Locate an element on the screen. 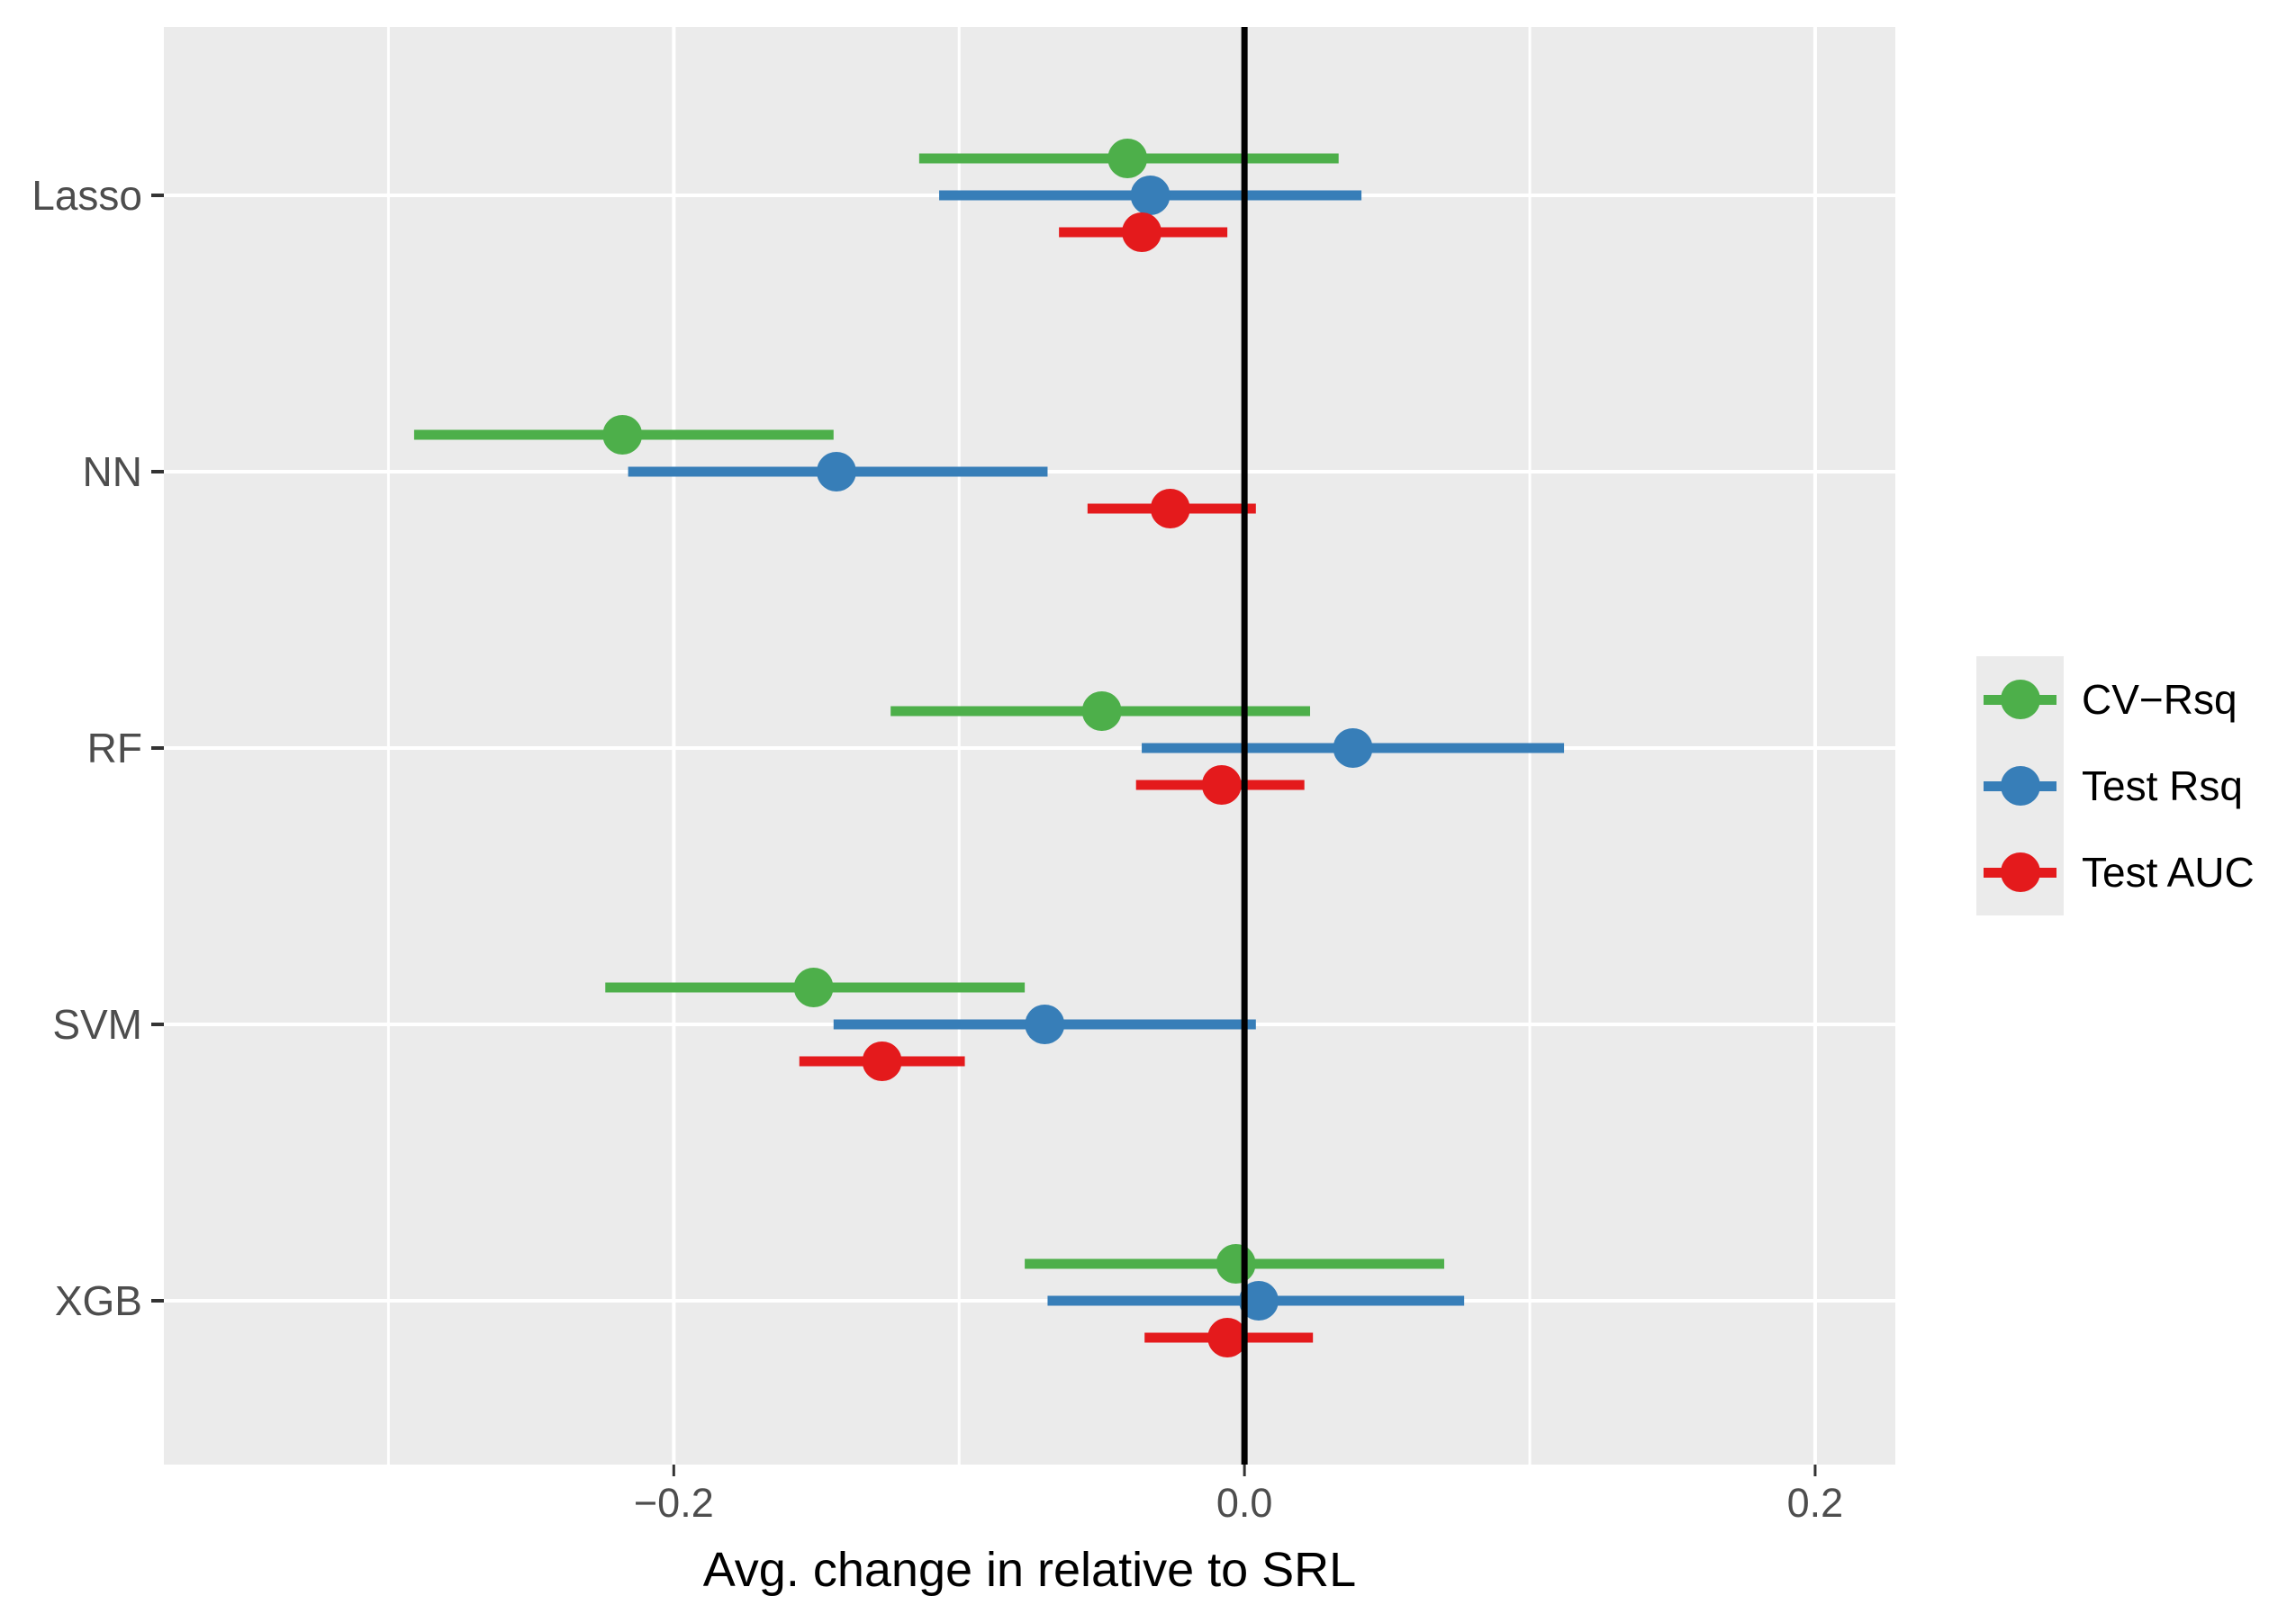 The image size is (2296, 1614). x-tick-label: 0.0 is located at coordinates (1244, 1503).